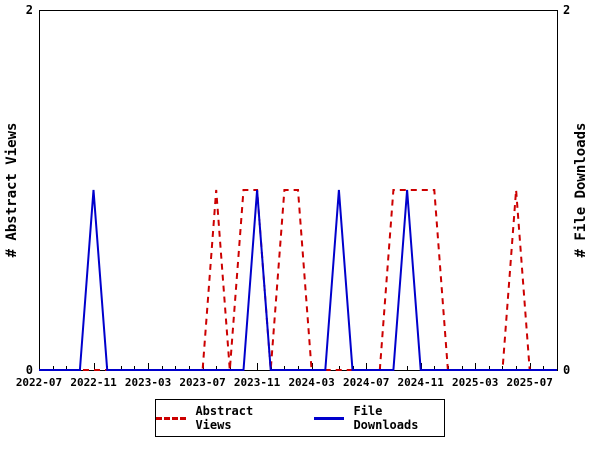 The height and width of the screenshot is (450, 600). Describe the element at coordinates (566, 10) in the screenshot. I see `y-axis-right-tick-label: 2` at that location.